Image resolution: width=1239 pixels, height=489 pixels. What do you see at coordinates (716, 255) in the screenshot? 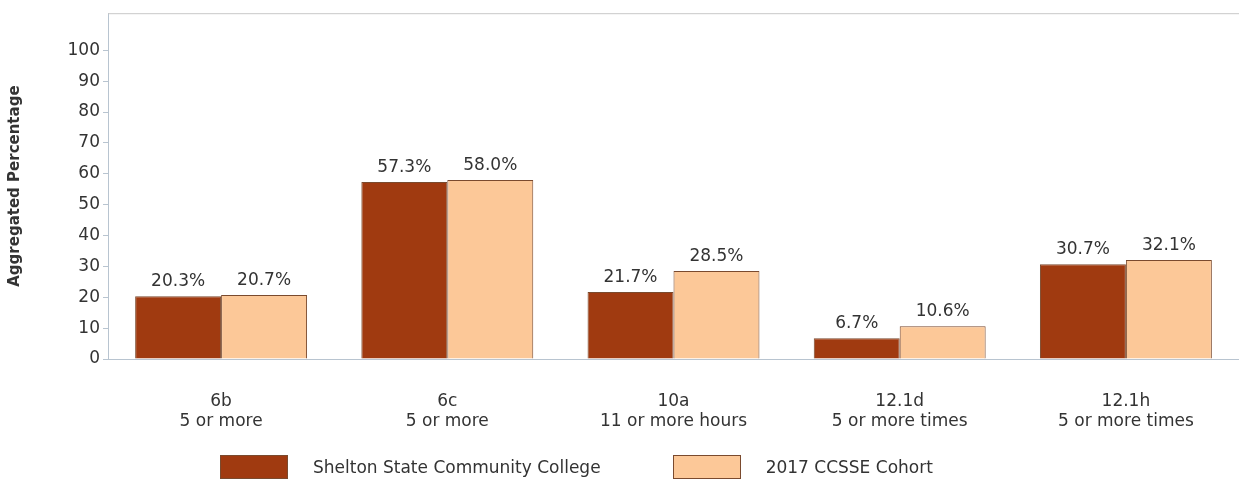
I see `data-label: 28.5%` at bounding box center [716, 255].